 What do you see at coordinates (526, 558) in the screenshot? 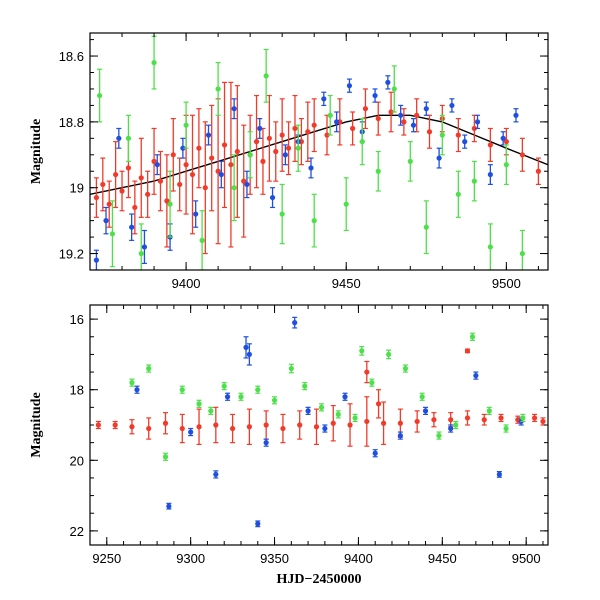
I see `x-tick-label: 9500` at bounding box center [526, 558].